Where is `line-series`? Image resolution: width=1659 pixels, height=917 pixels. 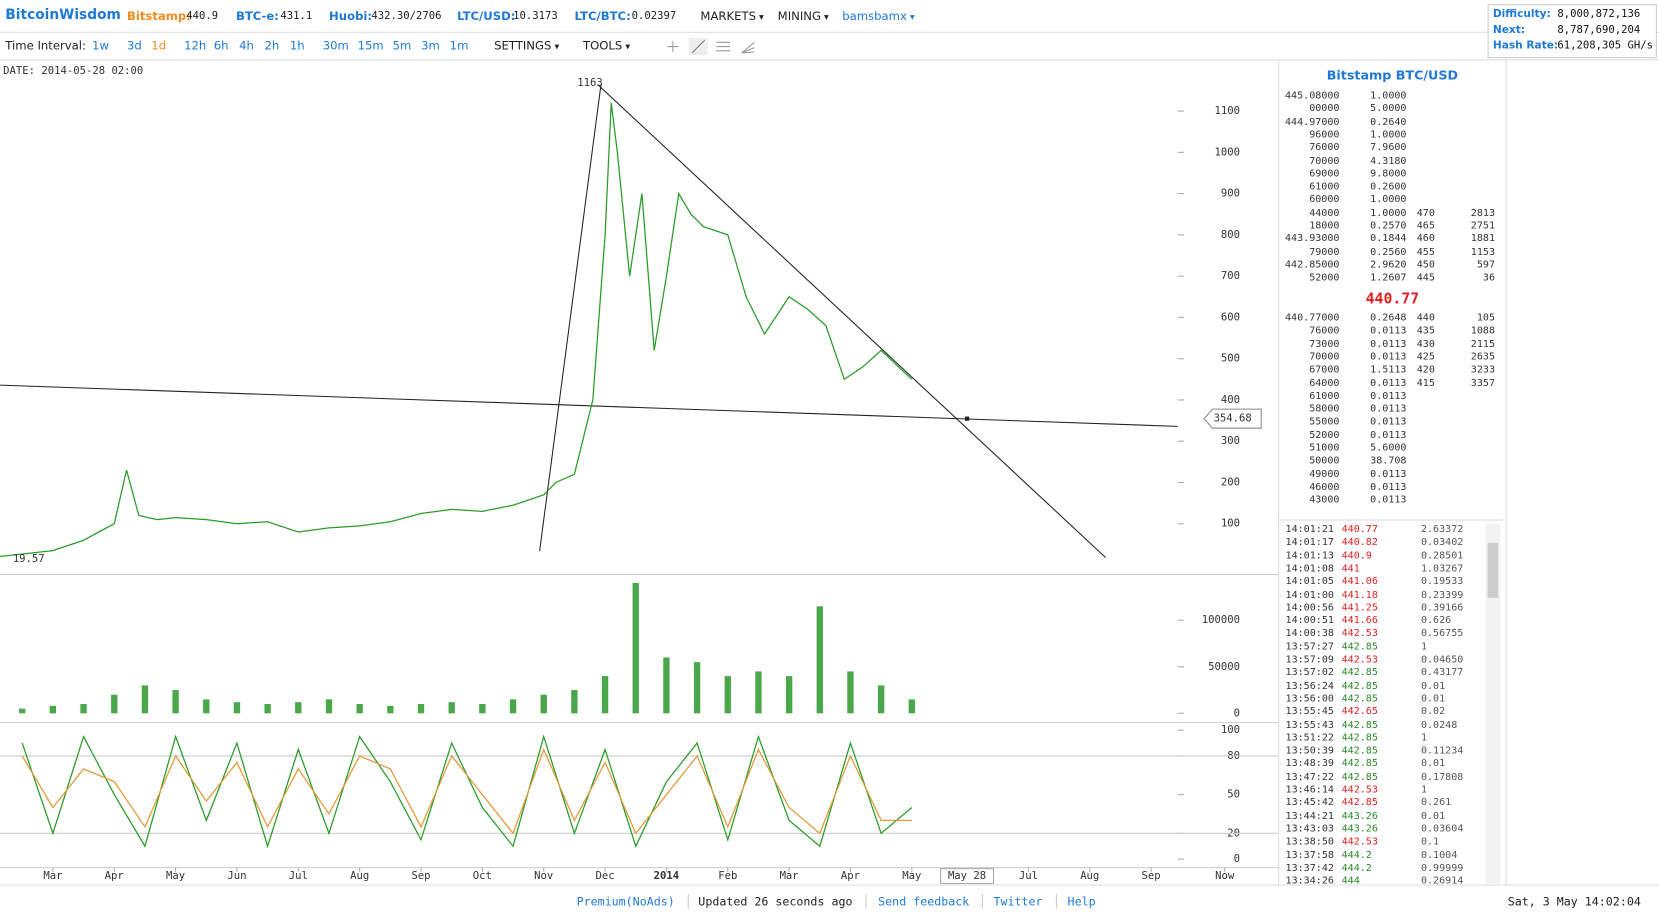
line-series is located at coordinates (467, 791).